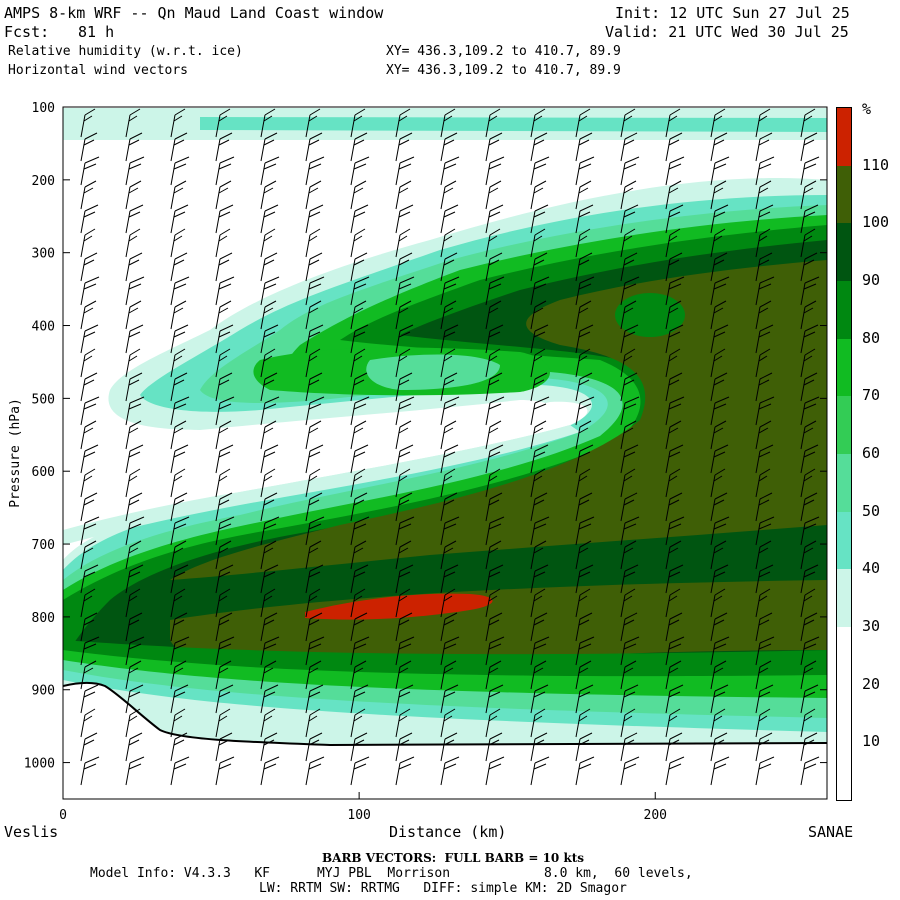 Image resolution: width=900 pixels, height=900 pixels. What do you see at coordinates (321, 485) in the screenshot?
I see `rh-dry-tongue-edge` at bounding box center [321, 485].